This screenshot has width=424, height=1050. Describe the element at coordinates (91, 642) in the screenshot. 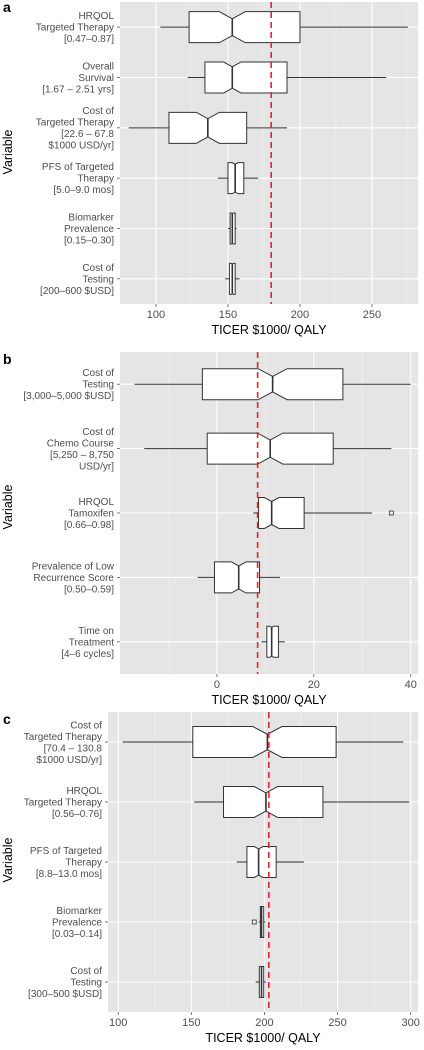

I see `category-label-line: Treatment` at that location.